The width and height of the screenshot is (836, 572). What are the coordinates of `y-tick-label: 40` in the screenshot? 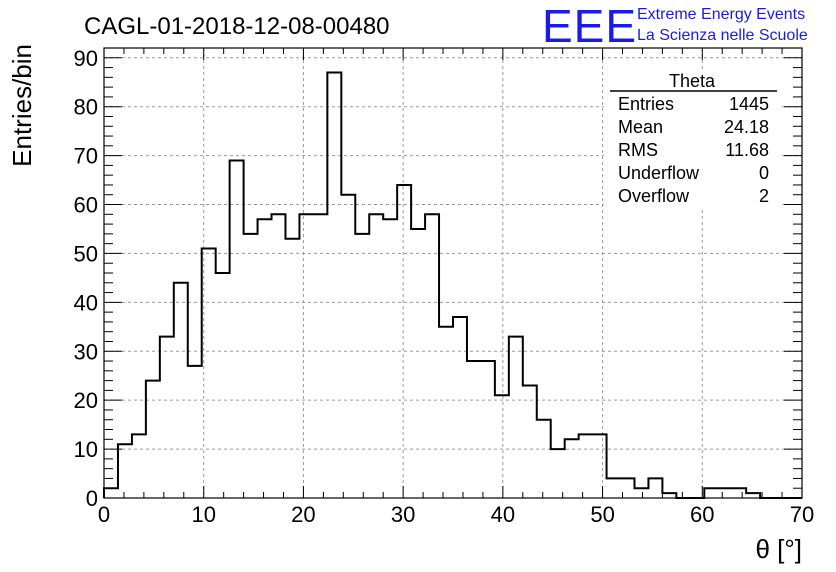 It's located at (86, 302).